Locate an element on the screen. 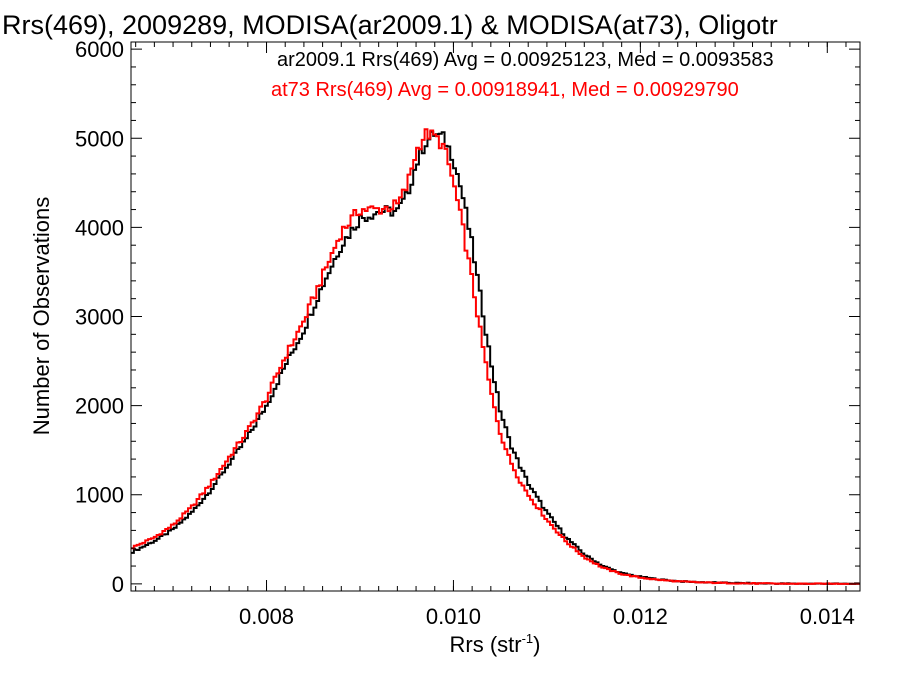 The width and height of the screenshot is (900, 675). y-tick-label: 1000 is located at coordinates (99, 495).